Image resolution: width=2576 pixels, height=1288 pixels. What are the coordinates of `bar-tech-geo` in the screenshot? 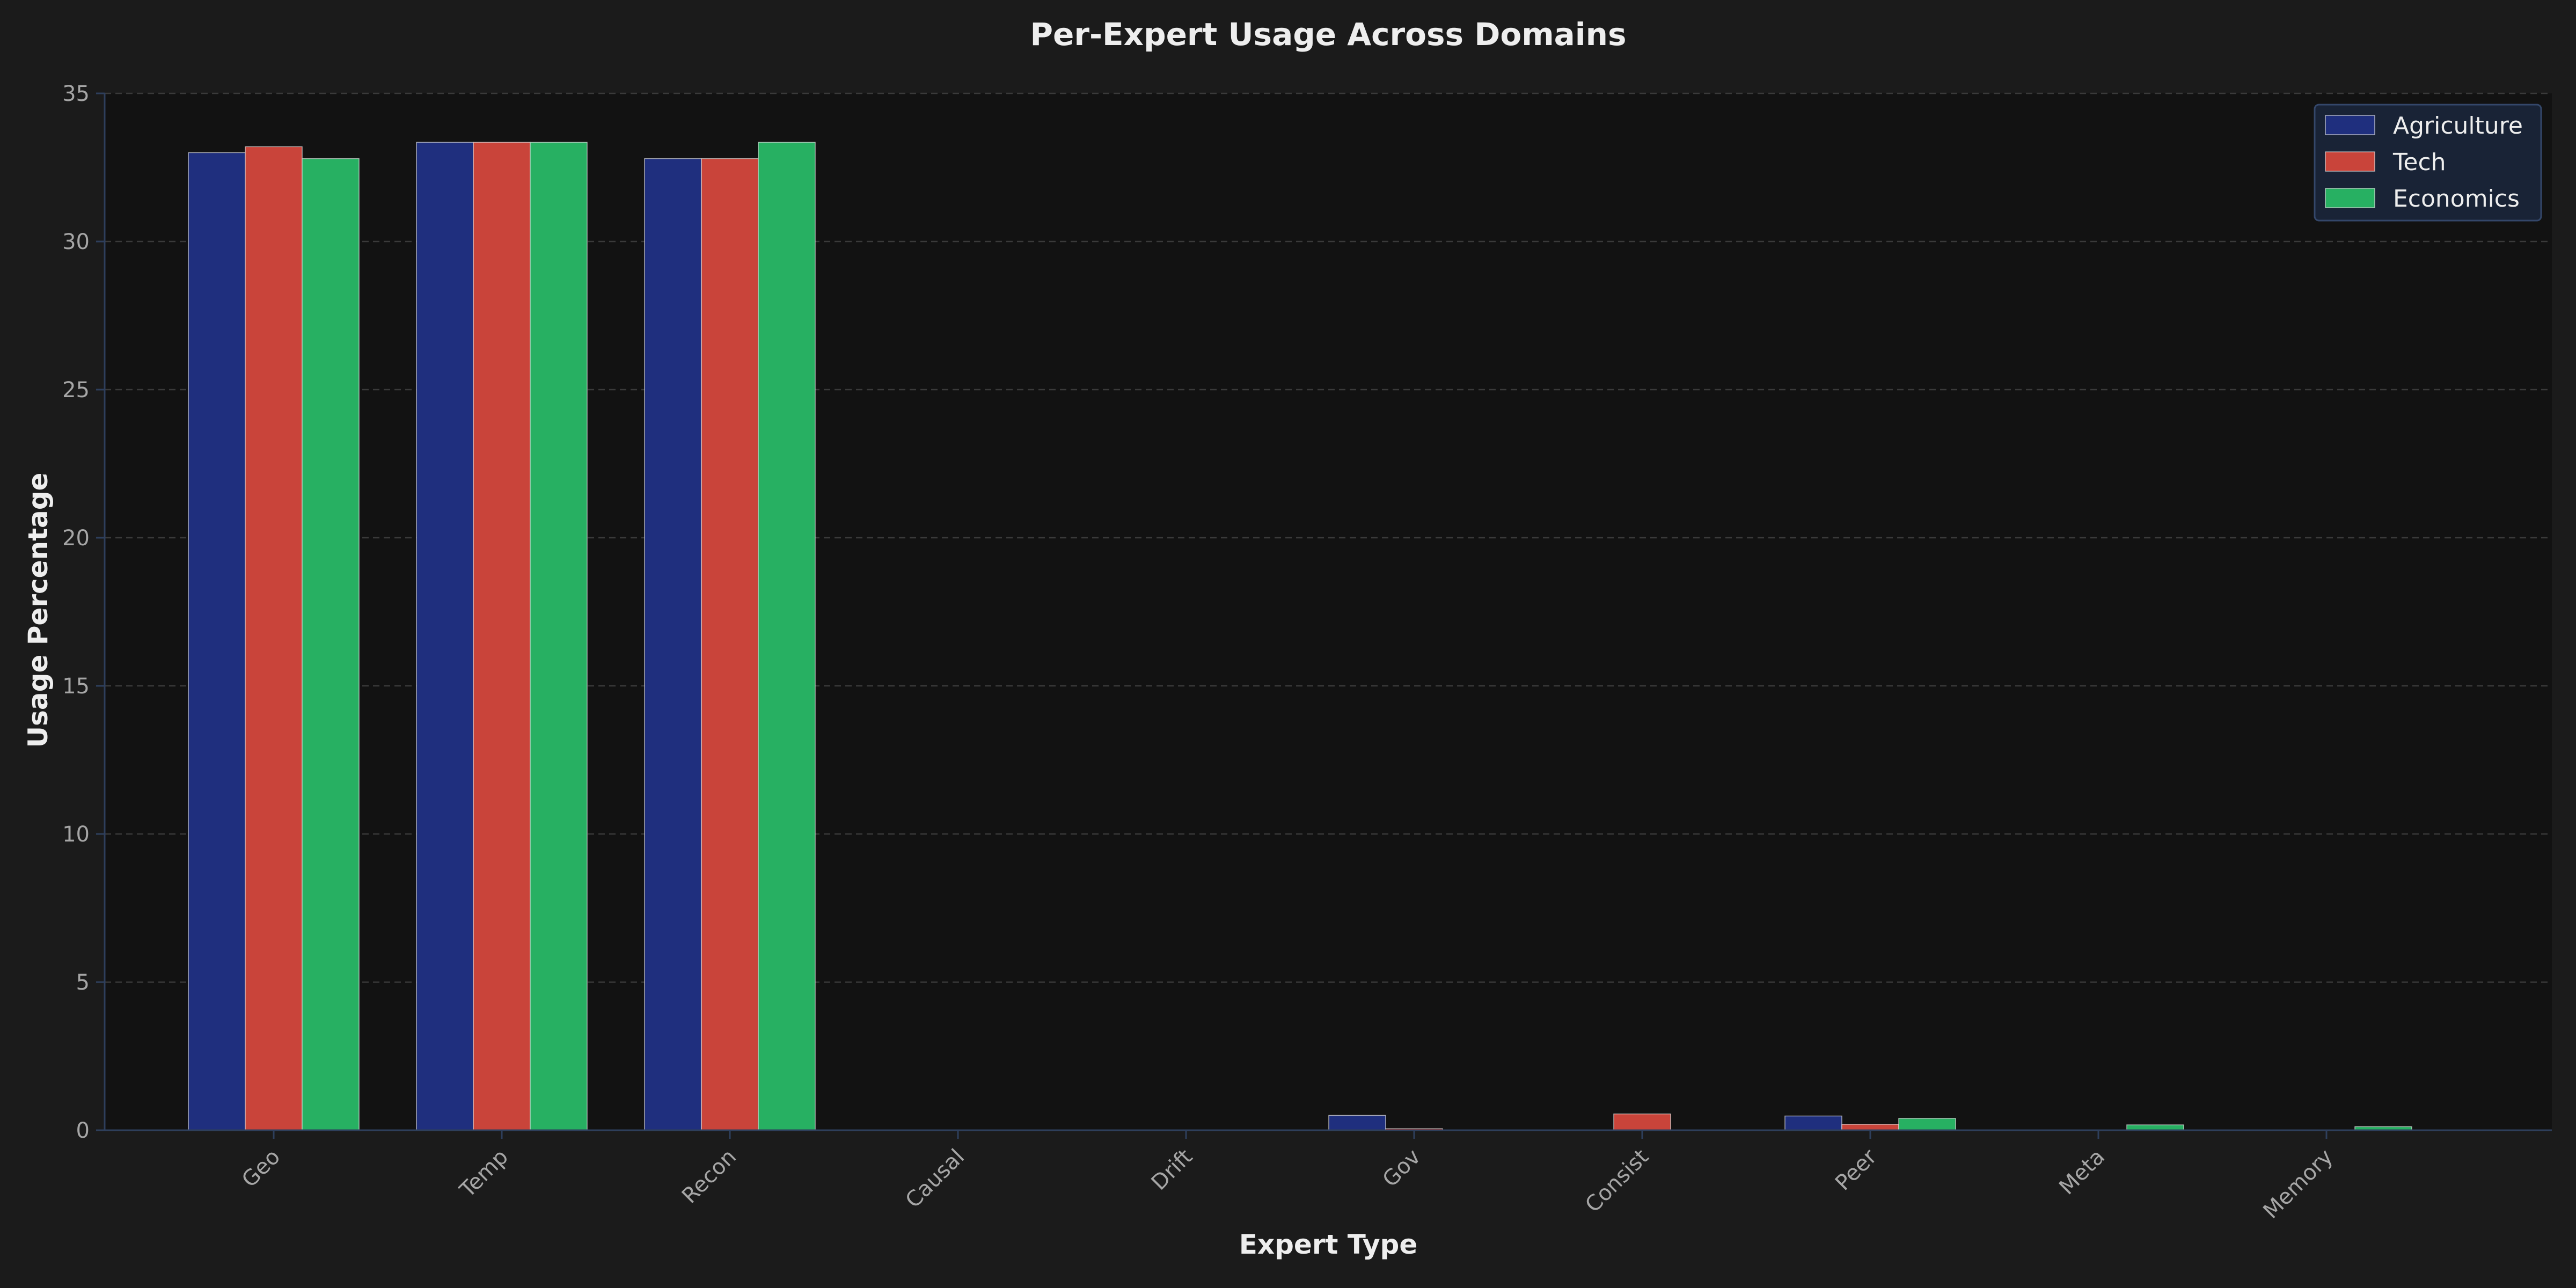 It's located at (274, 638).